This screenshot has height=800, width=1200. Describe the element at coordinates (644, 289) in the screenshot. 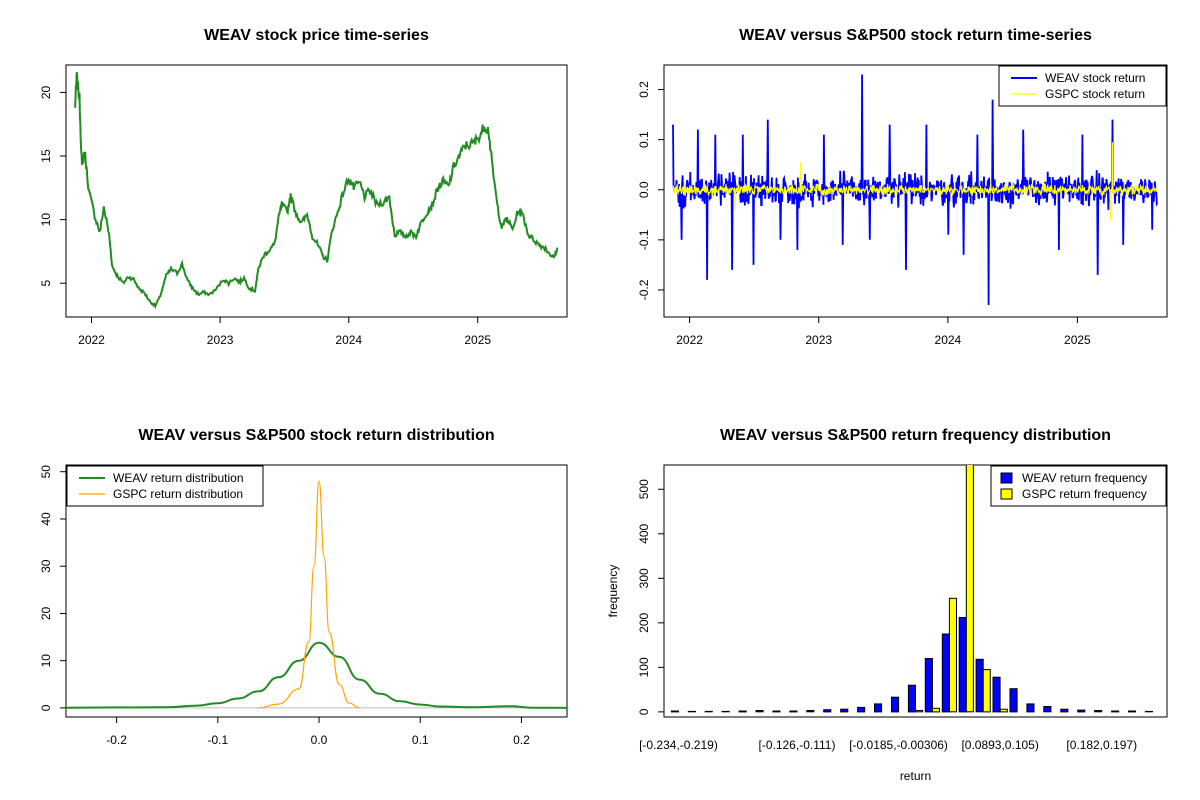

I see `y-tick-label-returns: -0.2` at that location.